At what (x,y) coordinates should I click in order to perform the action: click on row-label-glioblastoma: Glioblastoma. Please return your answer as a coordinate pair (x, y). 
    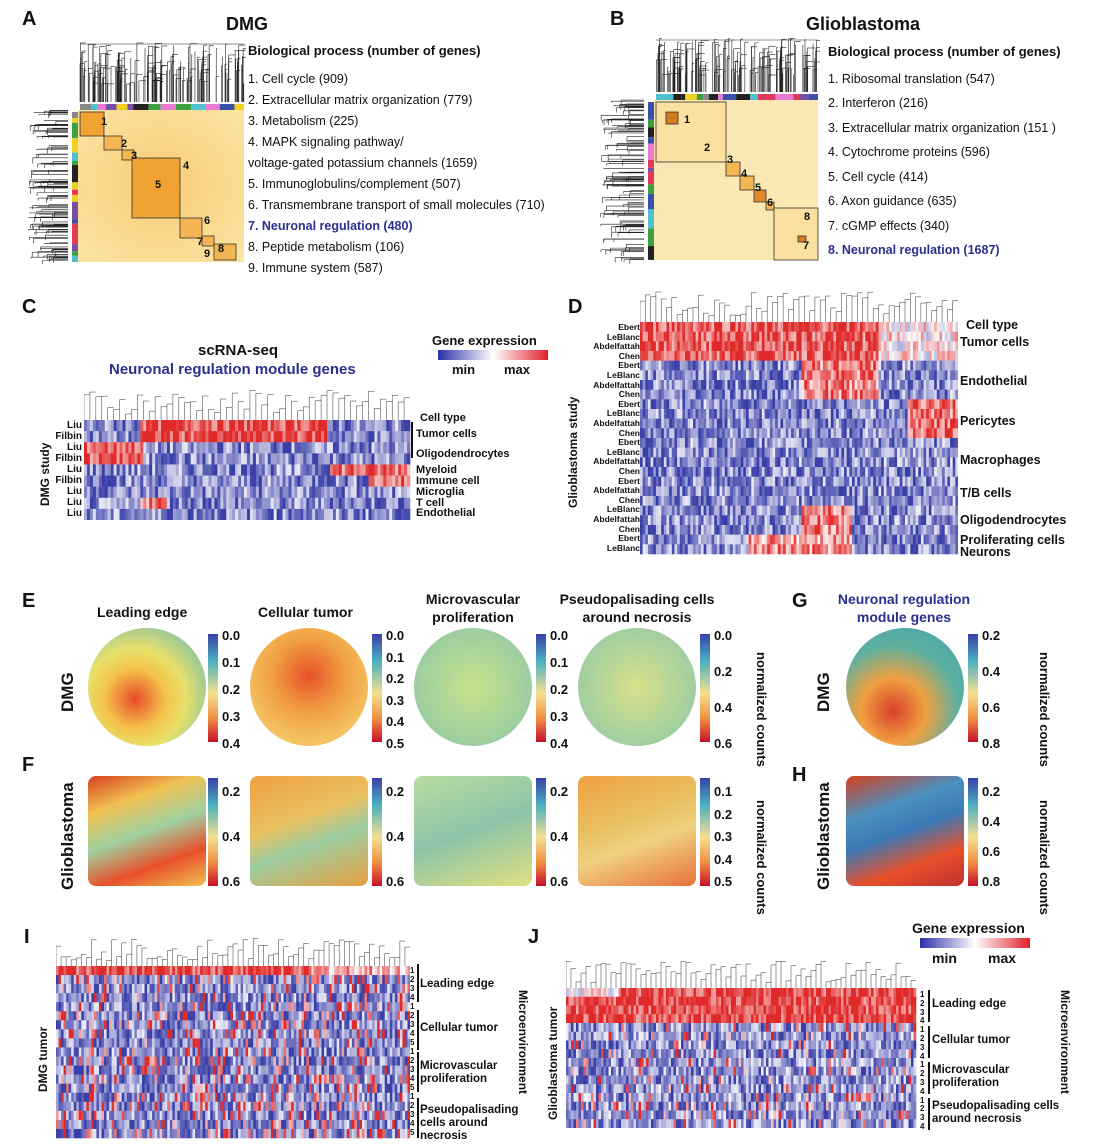
    Looking at the image, I should click on (67, 836).